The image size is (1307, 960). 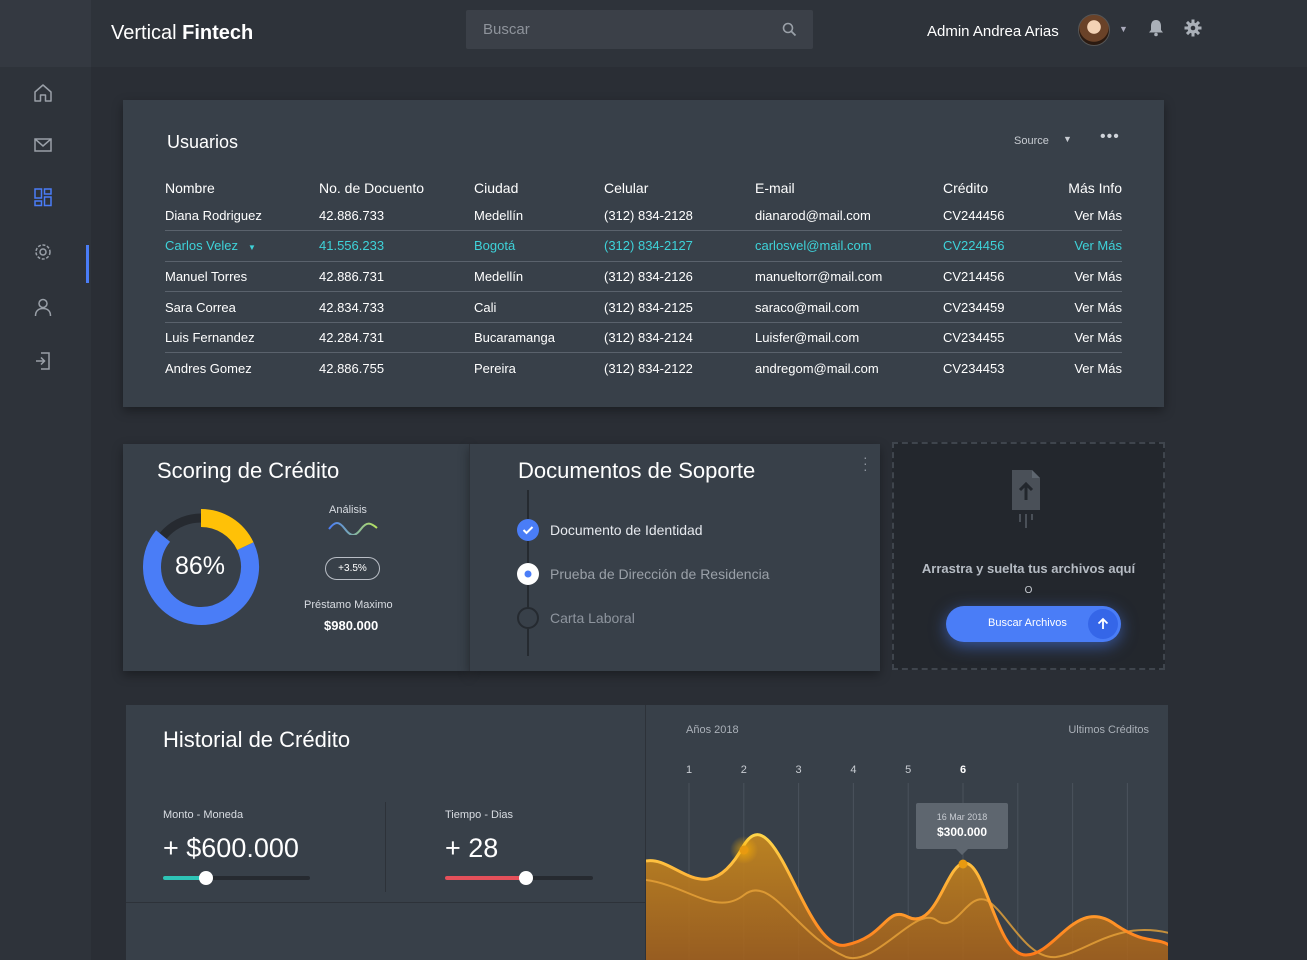 I want to click on cell-name: Sara Correa, so click(x=242, y=307).